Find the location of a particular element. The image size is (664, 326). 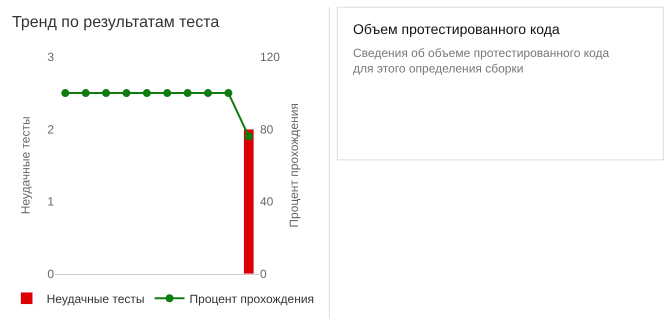

y-tick-label: 2 is located at coordinates (50, 129).